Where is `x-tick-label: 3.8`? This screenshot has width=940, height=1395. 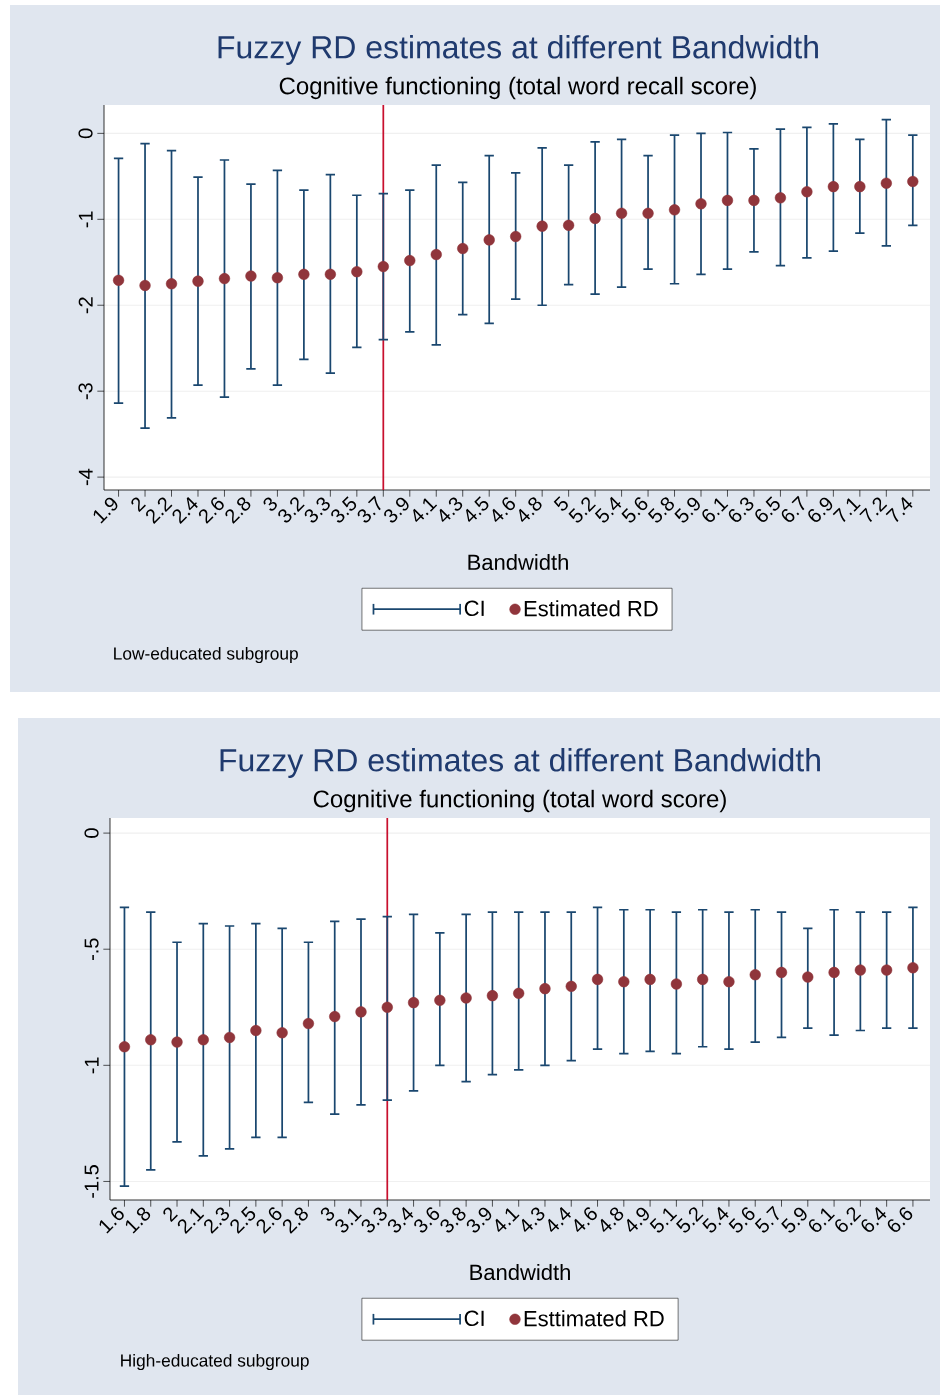 x-tick-label: 3.8 is located at coordinates (453, 1220).